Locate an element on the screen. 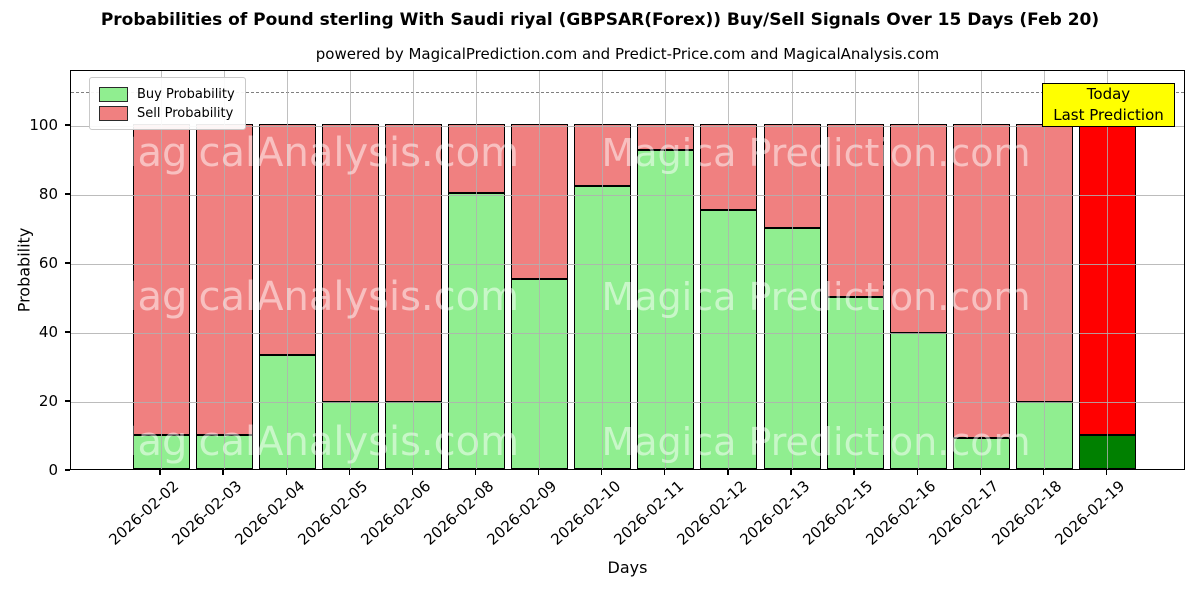 This screenshot has height=600, width=1200. y-axis-label: Probability is located at coordinates (24, 270).